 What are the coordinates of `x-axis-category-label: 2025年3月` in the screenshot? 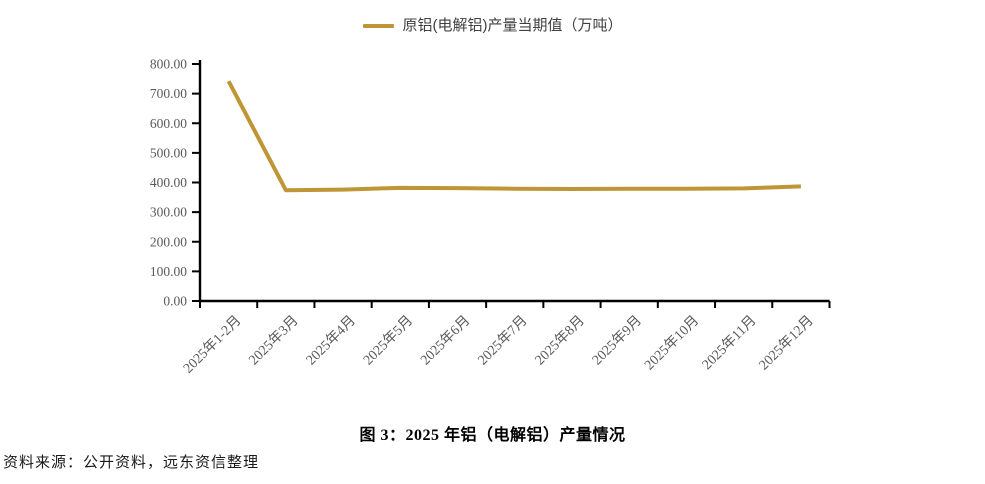 It's located at (274, 341).